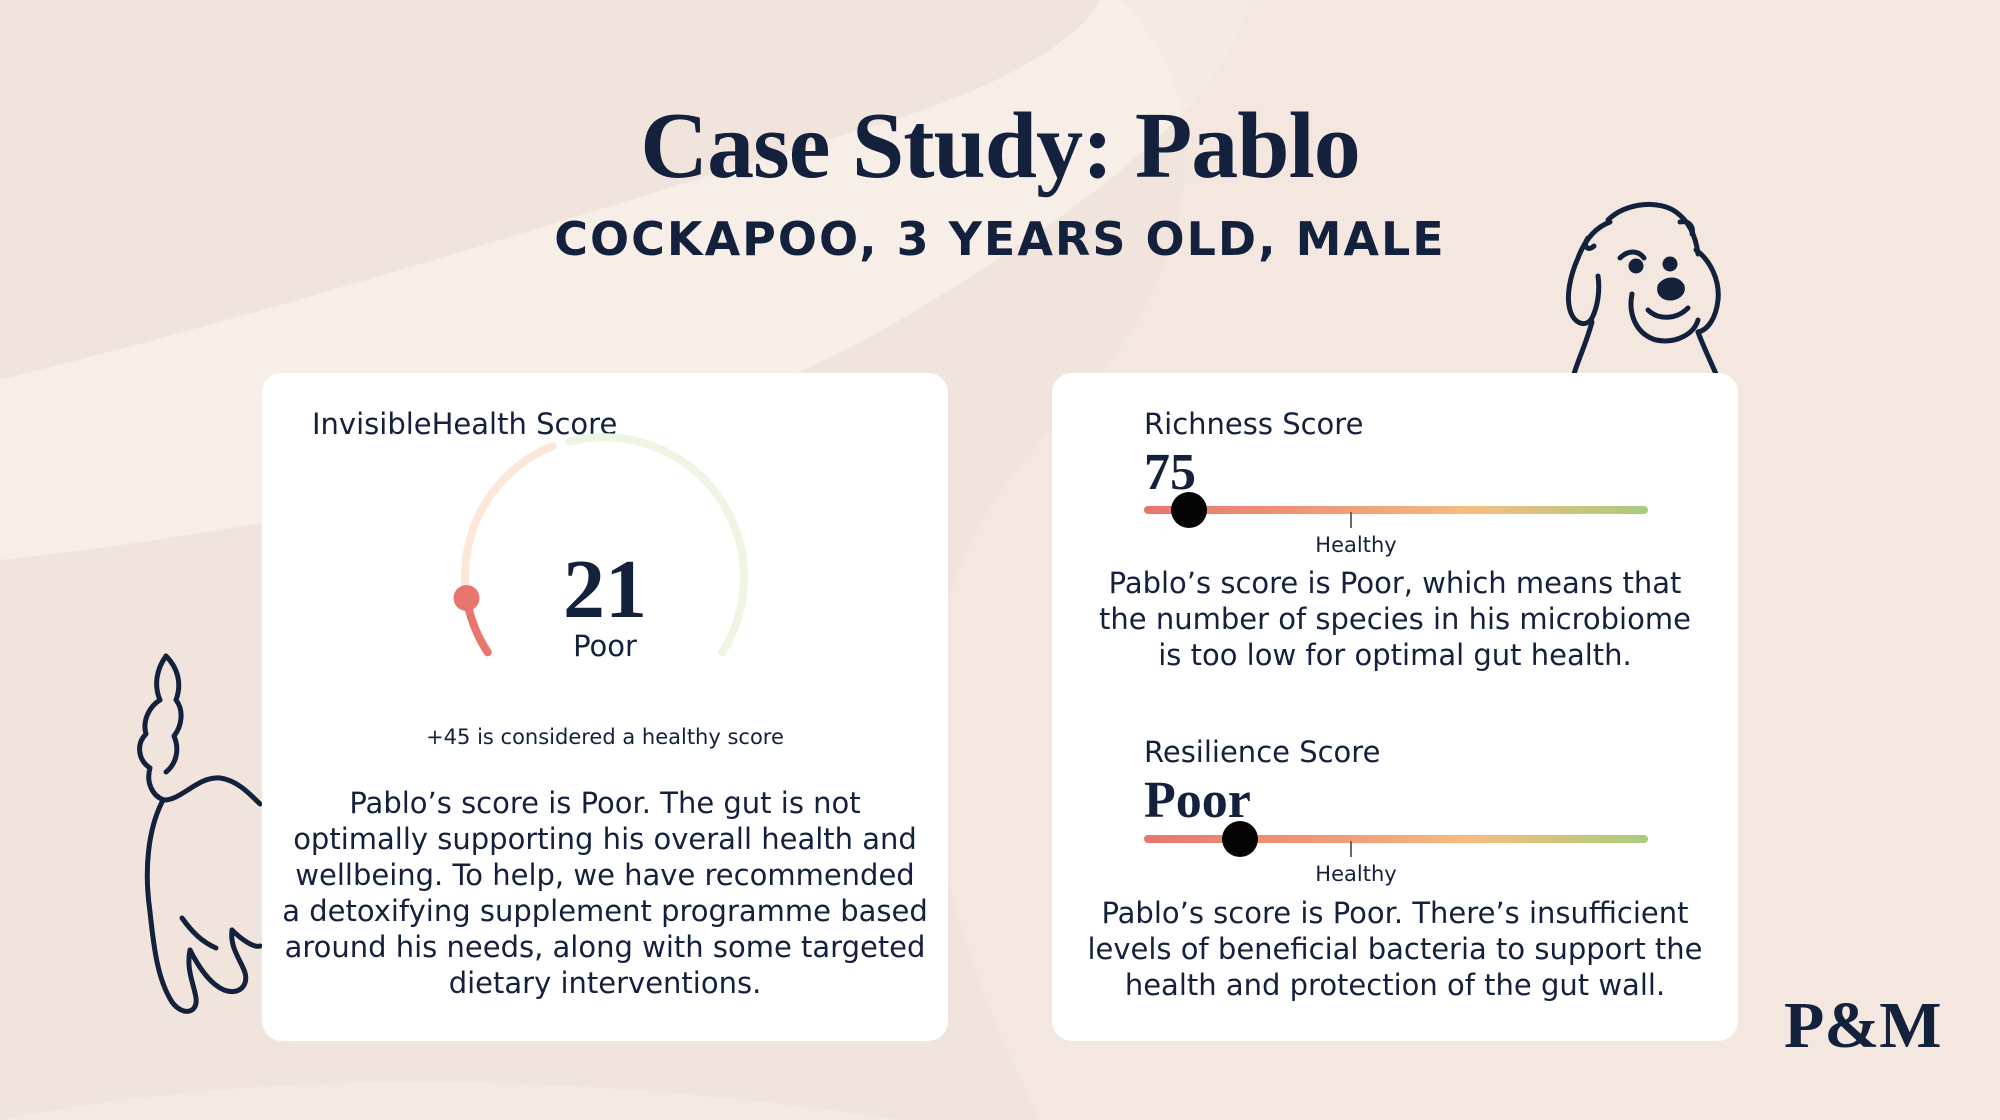  I want to click on richness-value: 75, so click(1170, 472).